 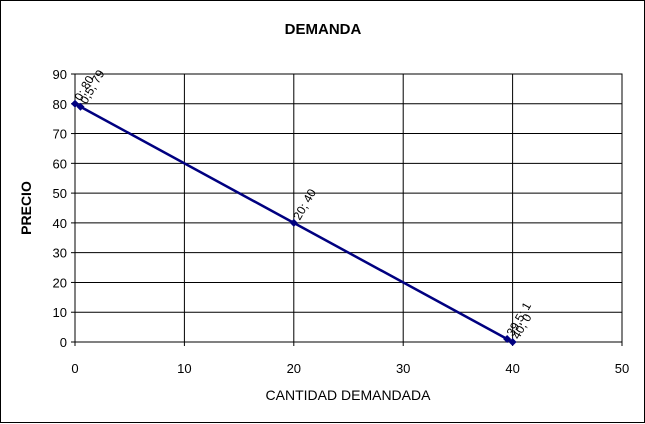 What do you see at coordinates (622, 368) in the screenshot?
I see `x-tick-label: 50` at bounding box center [622, 368].